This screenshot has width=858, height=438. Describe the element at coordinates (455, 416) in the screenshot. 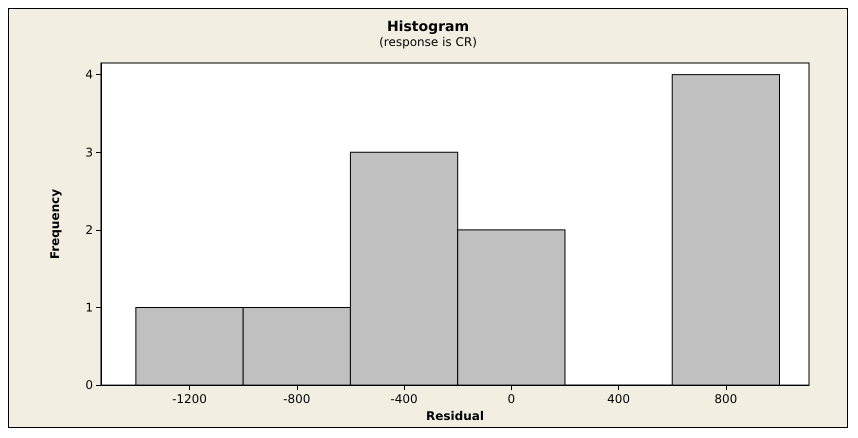

I see `x-axis-title: Residual` at that location.